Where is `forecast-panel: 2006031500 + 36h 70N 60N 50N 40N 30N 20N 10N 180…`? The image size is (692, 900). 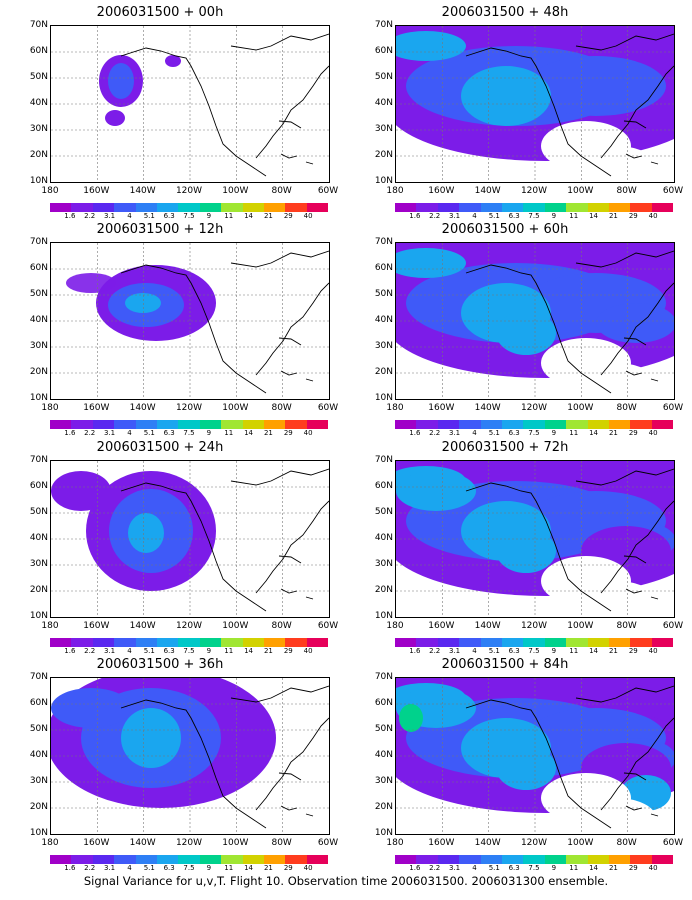 forecast-panel: 2006031500 + 36h 70N 60N 50N 40N 30N 20N 10N 180… is located at coordinates (174, 764).